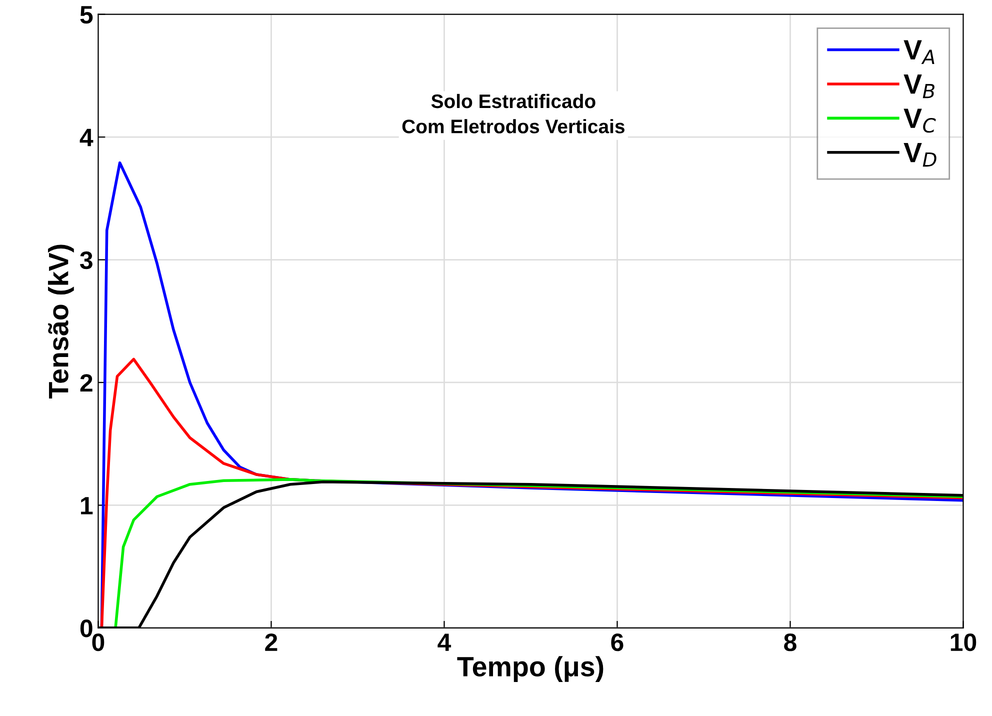  I want to click on y-tick-label: 4, so click(87, 137).